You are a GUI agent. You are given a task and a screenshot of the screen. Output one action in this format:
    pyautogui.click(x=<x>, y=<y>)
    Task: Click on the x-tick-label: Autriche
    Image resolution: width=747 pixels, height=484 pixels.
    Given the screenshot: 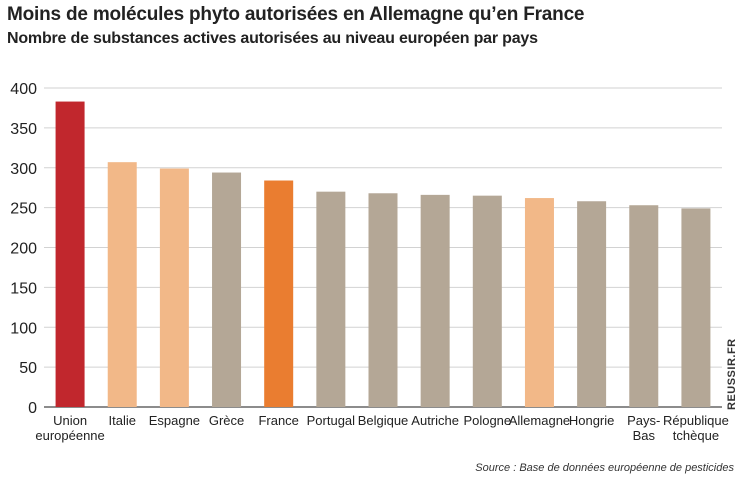 What is the action you would take?
    pyautogui.click(x=435, y=420)
    